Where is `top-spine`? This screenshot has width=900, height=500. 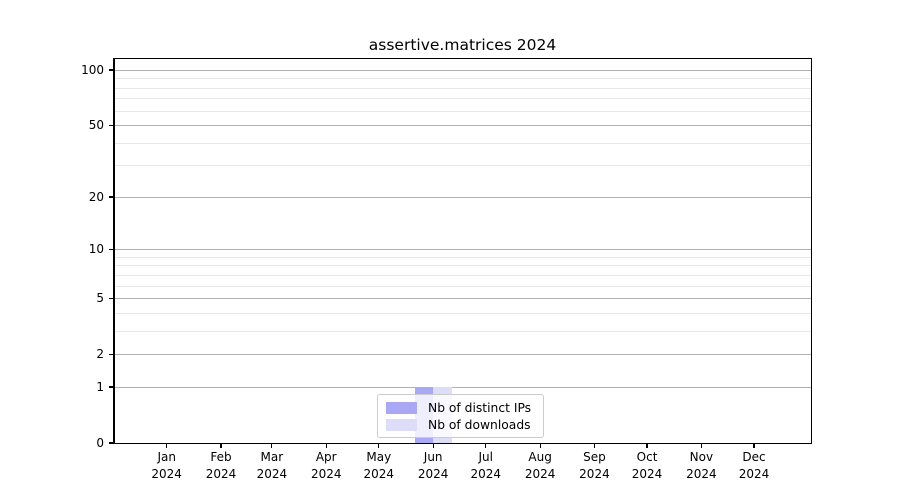 top-spine is located at coordinates (462, 59).